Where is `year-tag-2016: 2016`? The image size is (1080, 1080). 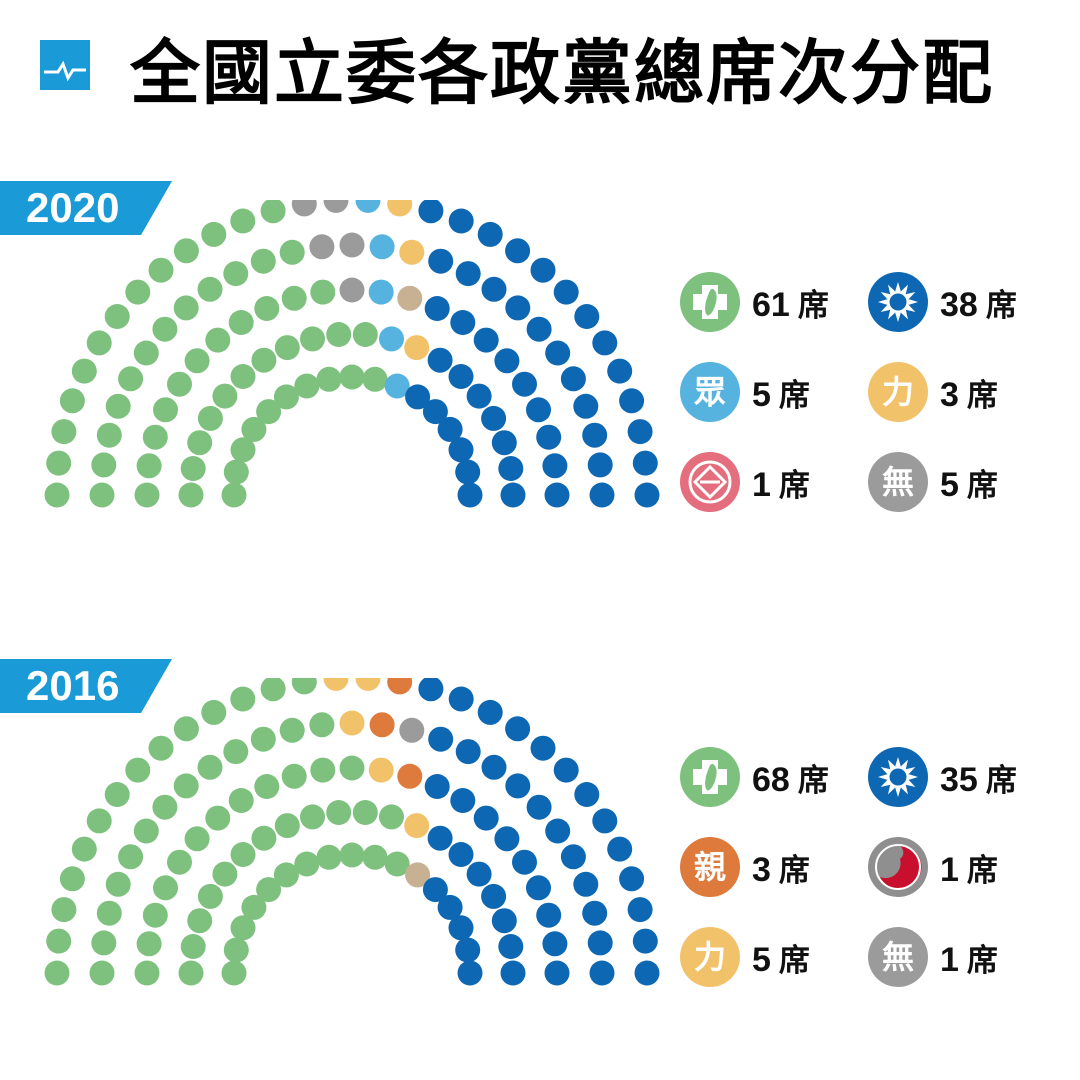
year-tag-2016: 2016 is located at coordinates (86, 686).